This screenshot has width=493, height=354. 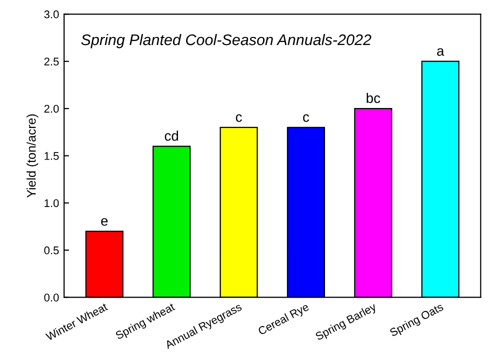 What do you see at coordinates (51, 62) in the screenshot?
I see `y-tick-label: 2.5` at bounding box center [51, 62].